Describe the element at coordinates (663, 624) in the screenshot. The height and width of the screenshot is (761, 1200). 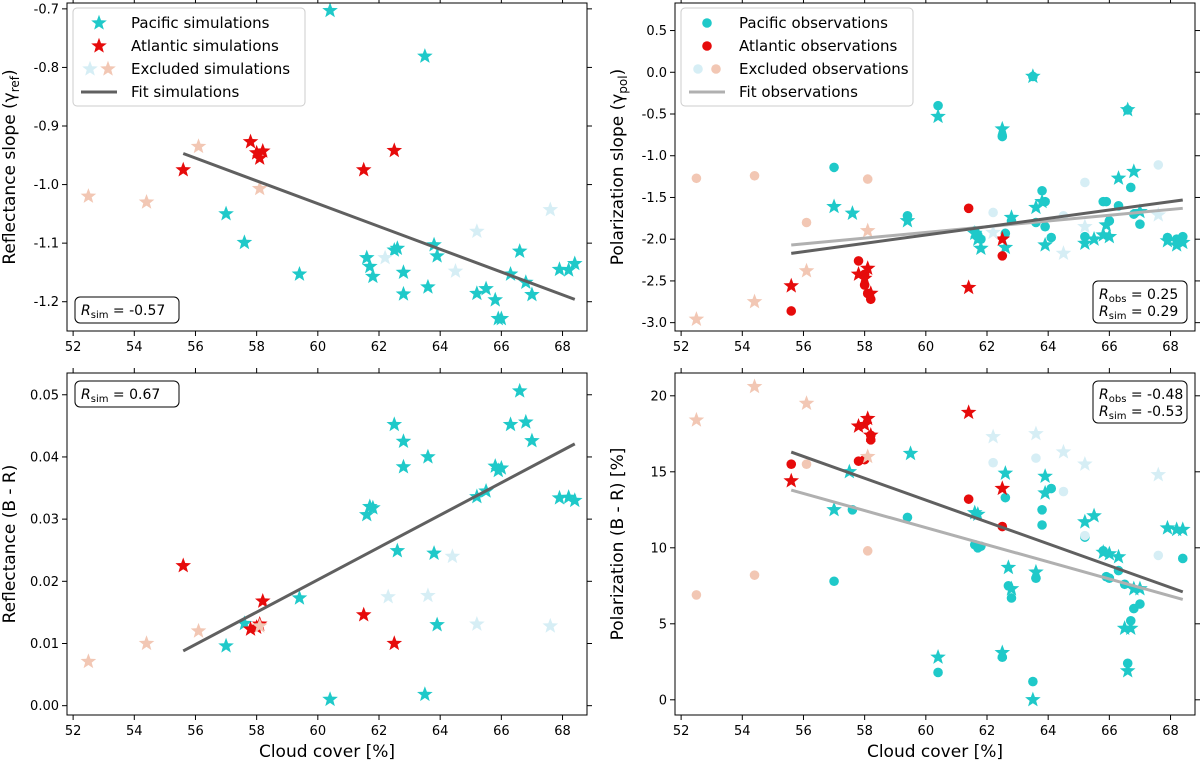
I see `y-tick-label: 5` at that location.